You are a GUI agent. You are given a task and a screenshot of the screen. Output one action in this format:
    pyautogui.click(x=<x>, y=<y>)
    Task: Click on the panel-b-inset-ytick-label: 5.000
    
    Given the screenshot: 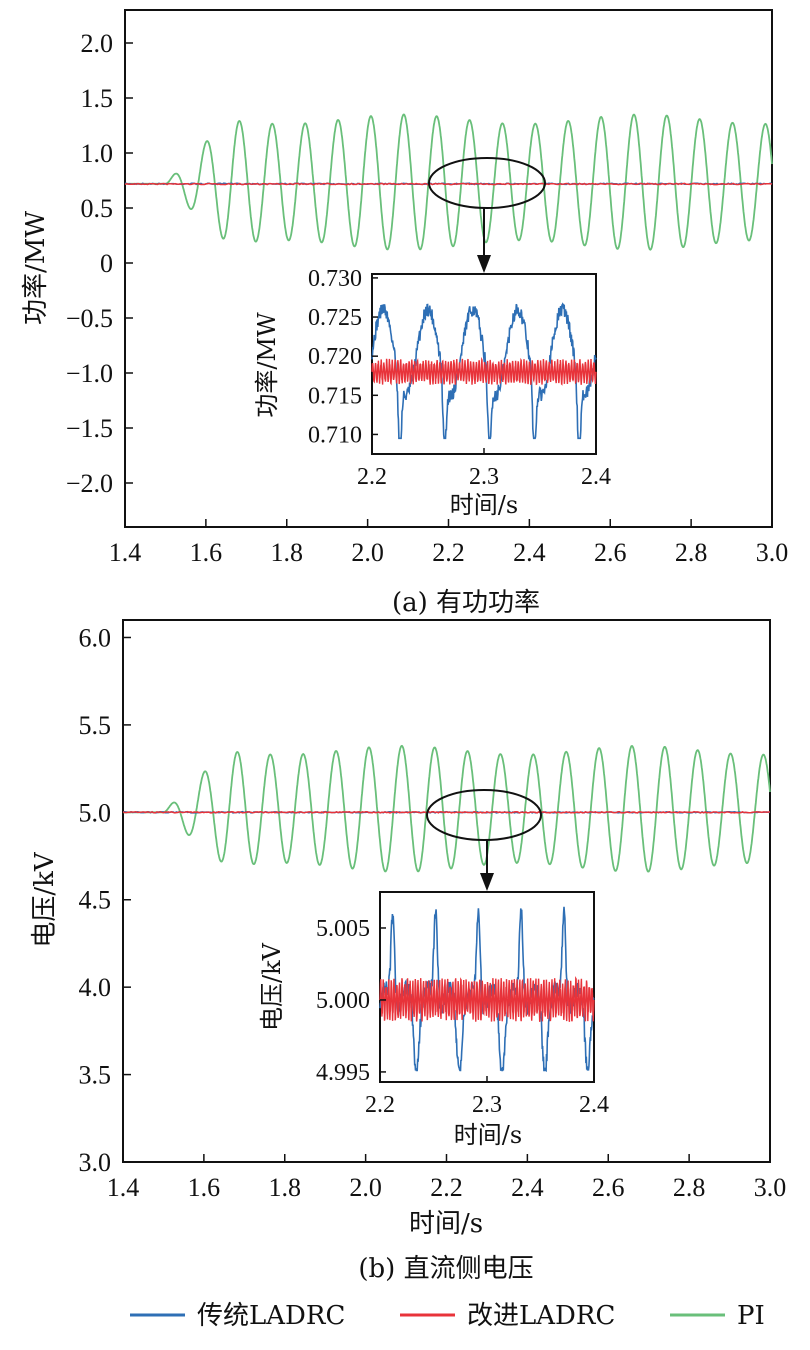 What is the action you would take?
    pyautogui.click(x=343, y=1001)
    